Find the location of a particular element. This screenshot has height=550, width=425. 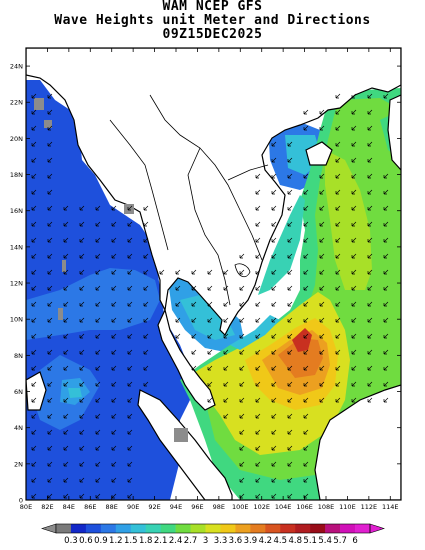

colorbar-label: 5.7 is located at coordinates (340, 541).